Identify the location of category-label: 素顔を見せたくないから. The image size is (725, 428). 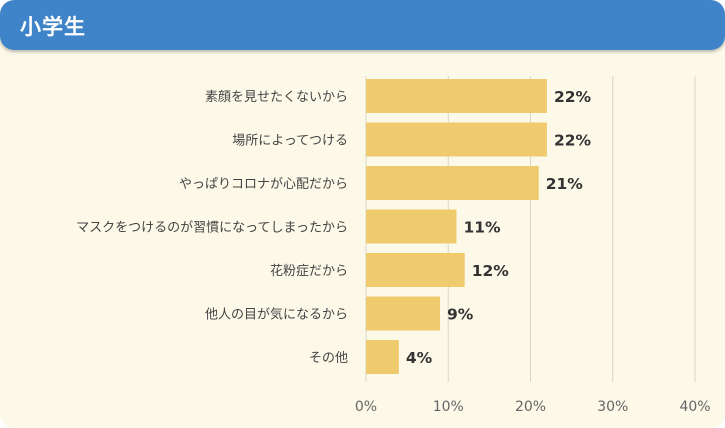
(276, 97).